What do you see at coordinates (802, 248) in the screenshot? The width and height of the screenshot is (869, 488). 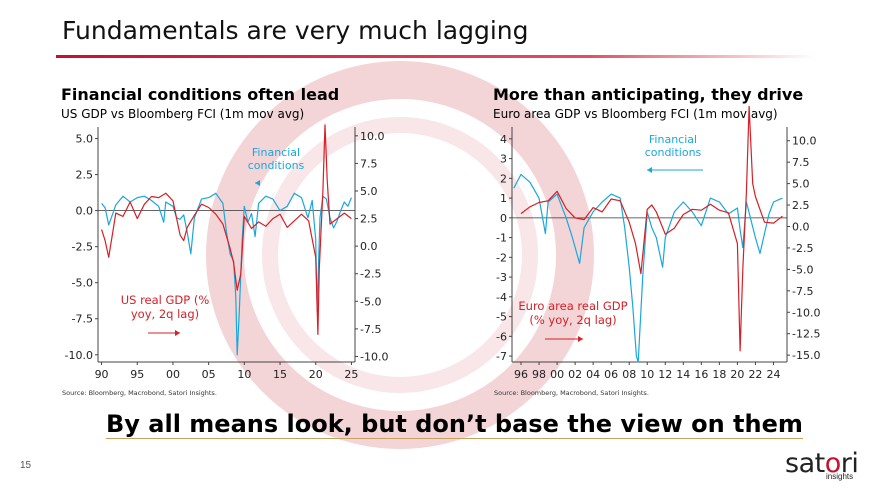 I see `right-right-tick-label: -2.5` at bounding box center [802, 248].